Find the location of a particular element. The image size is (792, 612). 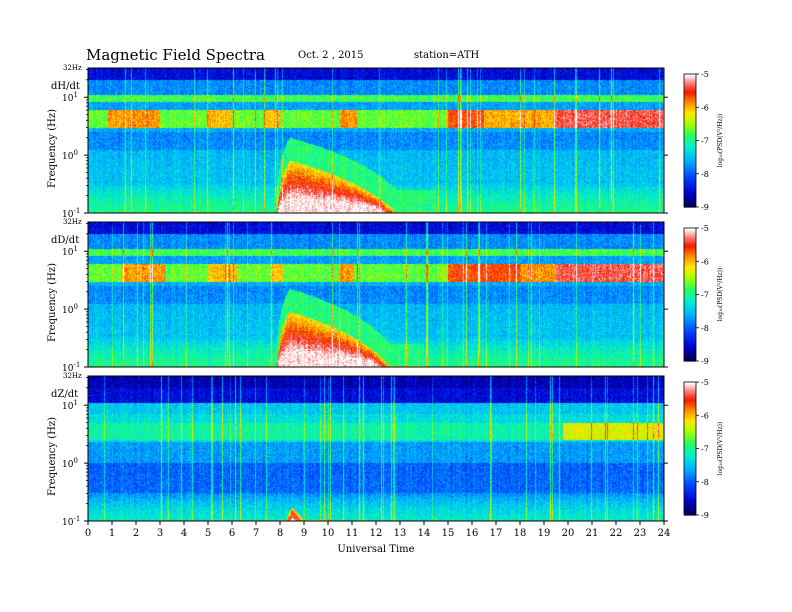

y-tick-label: 10⁻¹ is located at coordinates (71, 213).